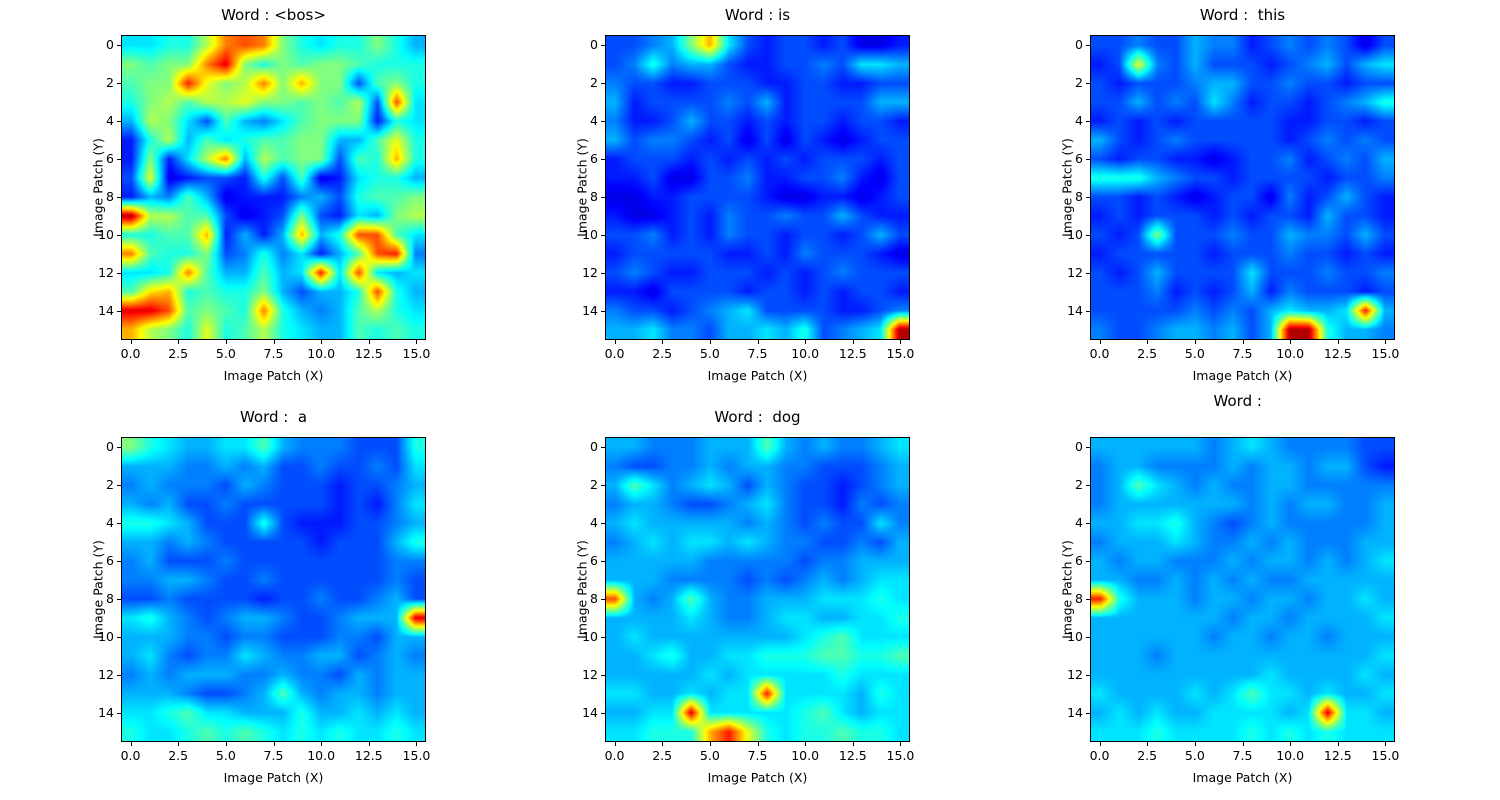 The height and width of the screenshot is (800, 1500). Describe the element at coordinates (273, 417) in the screenshot. I see `chart-title: Word : a` at that location.